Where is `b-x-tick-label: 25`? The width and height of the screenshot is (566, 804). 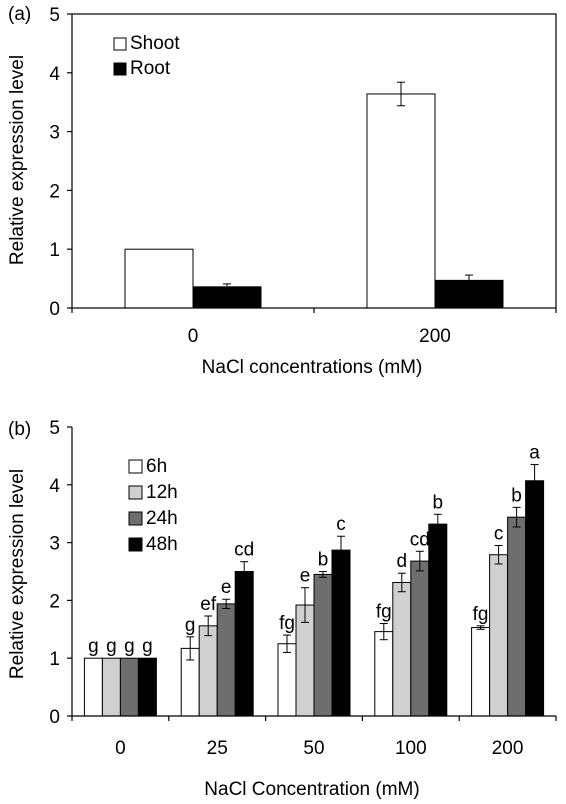
b-x-tick-label: 25 is located at coordinates (217, 748).